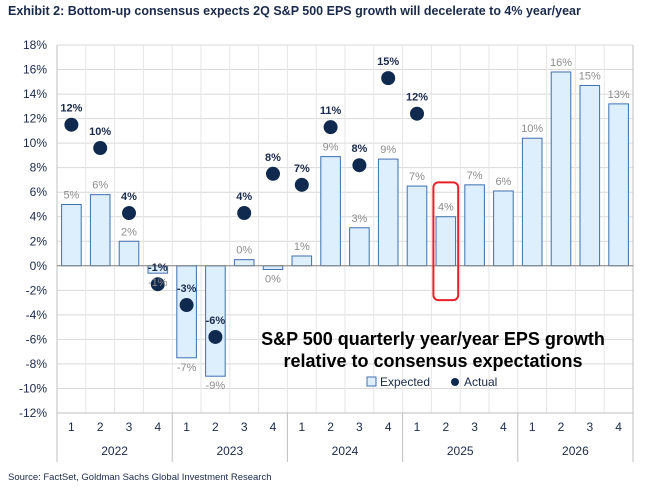  I want to click on expected-label: 2%, so click(129, 232).